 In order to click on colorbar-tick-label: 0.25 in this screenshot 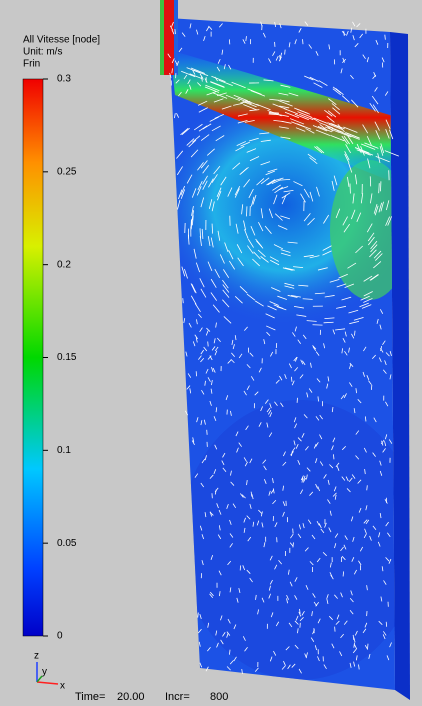, I will do `click(67, 171)`.